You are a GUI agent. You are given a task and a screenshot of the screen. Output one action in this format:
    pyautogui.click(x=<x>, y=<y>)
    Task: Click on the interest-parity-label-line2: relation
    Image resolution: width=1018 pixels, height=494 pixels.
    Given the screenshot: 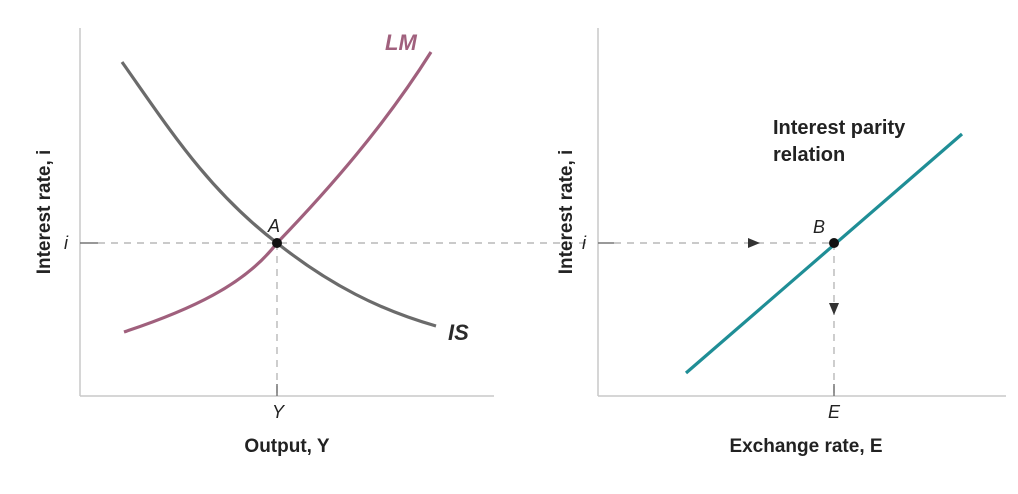 What is the action you would take?
    pyautogui.click(x=809, y=155)
    